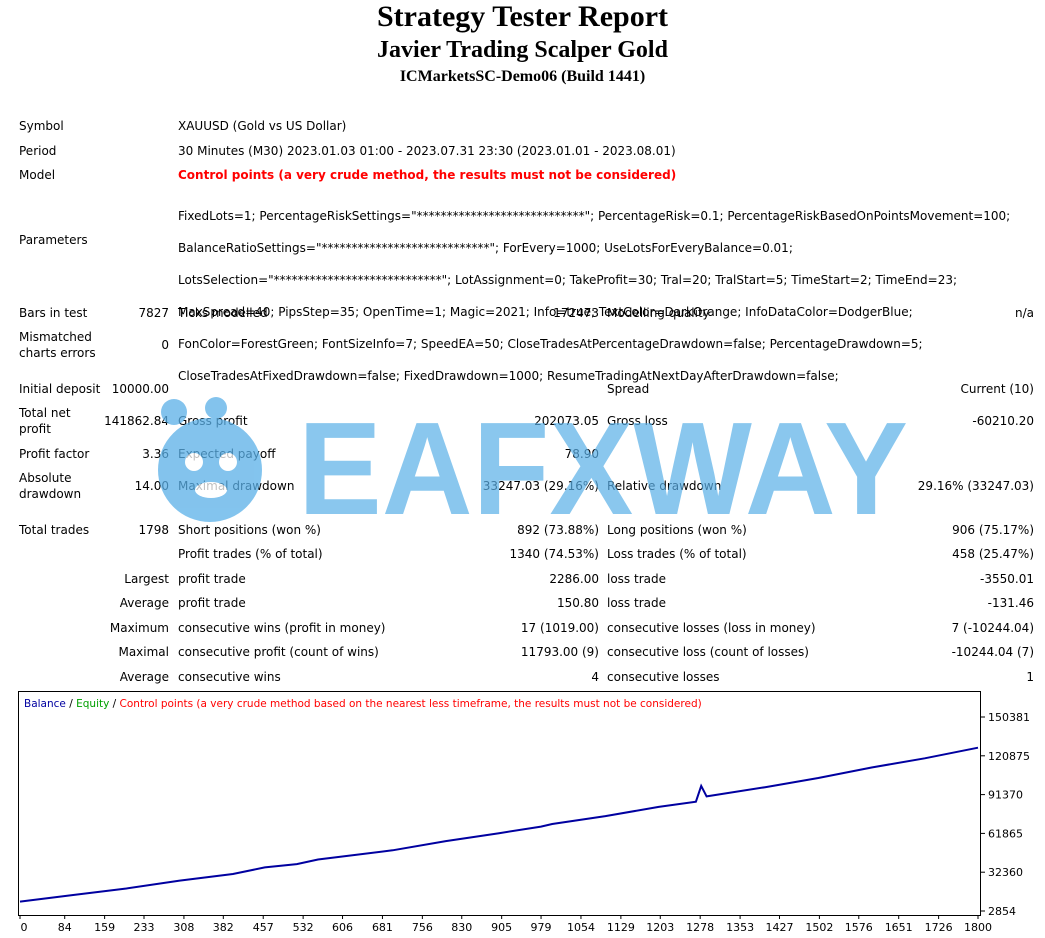  What do you see at coordinates (165, 345) in the screenshot?
I see `mismatch-value: 0` at bounding box center [165, 345].